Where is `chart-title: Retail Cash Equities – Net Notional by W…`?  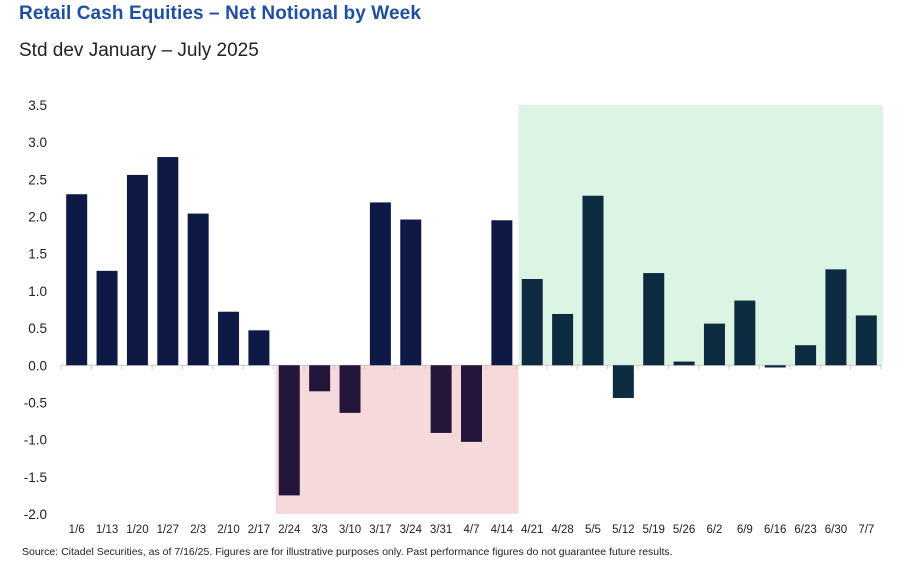
chart-title: Retail Cash Equities – Net Notional by W… is located at coordinates (220, 13).